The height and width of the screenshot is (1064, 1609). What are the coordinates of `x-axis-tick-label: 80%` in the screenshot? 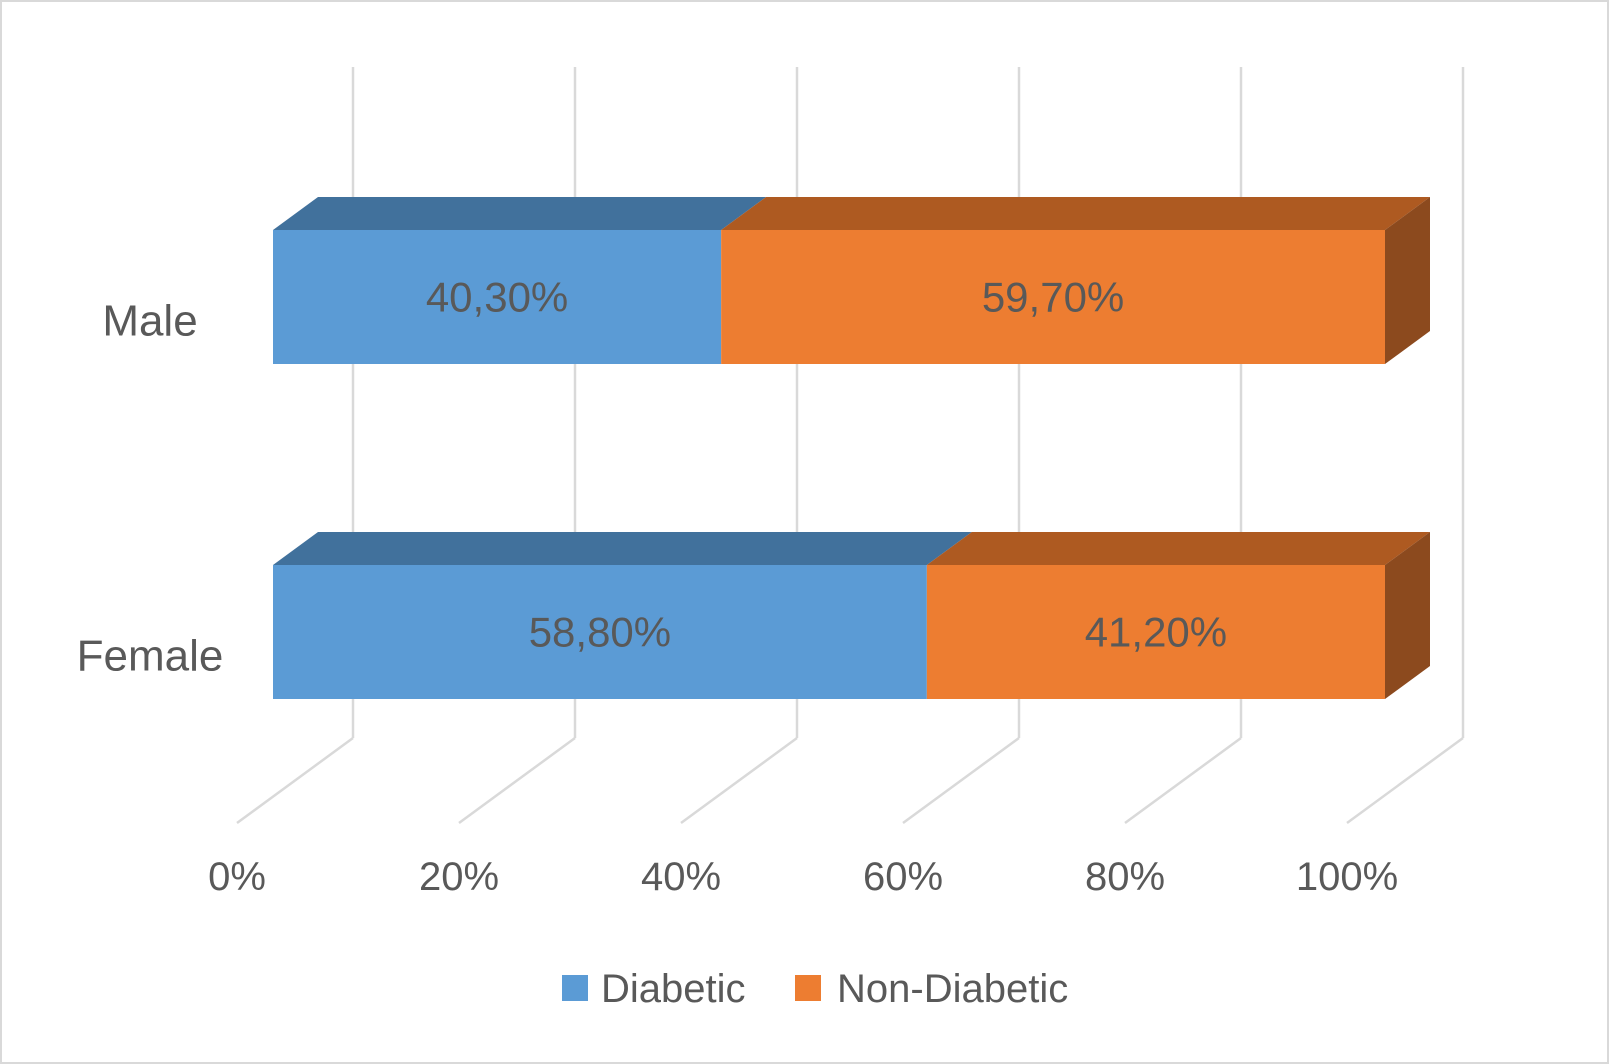 It's located at (1125, 877).